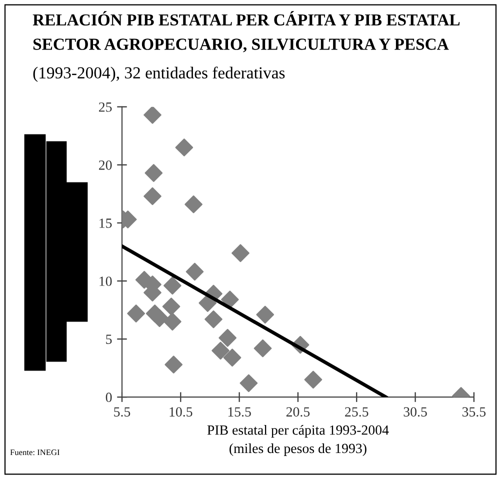 The width and height of the screenshot is (501, 479). Describe the element at coordinates (415, 412) in the screenshot. I see `x-tick-label: 30.5` at that location.